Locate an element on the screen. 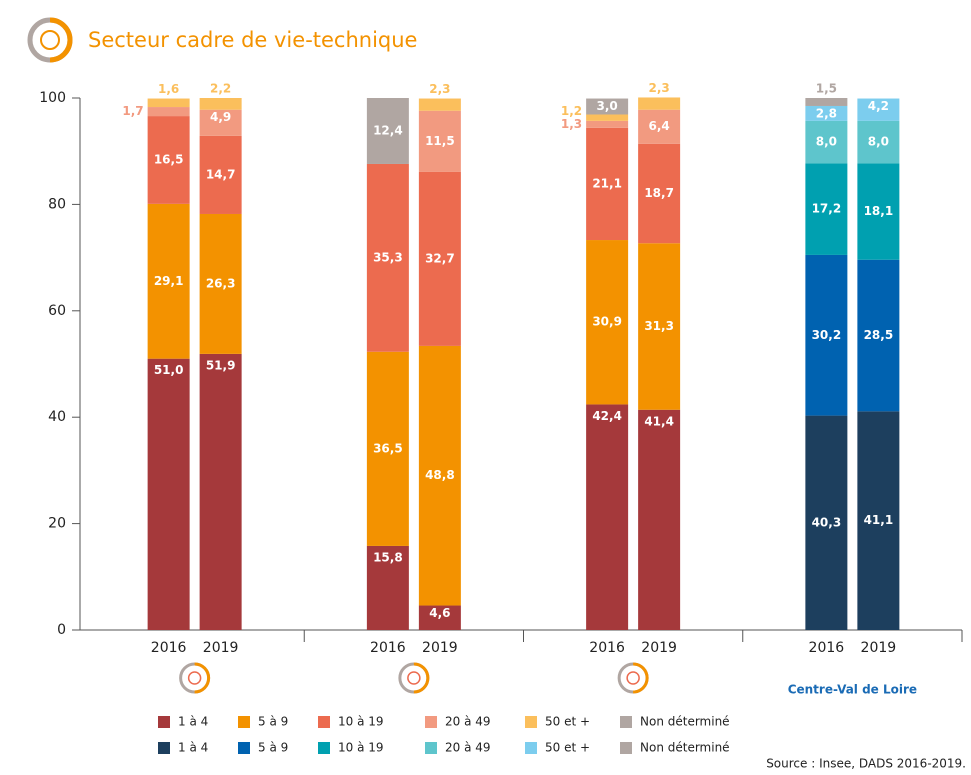 This screenshot has width=971, height=775. data-label: 18,7 is located at coordinates (659, 193).